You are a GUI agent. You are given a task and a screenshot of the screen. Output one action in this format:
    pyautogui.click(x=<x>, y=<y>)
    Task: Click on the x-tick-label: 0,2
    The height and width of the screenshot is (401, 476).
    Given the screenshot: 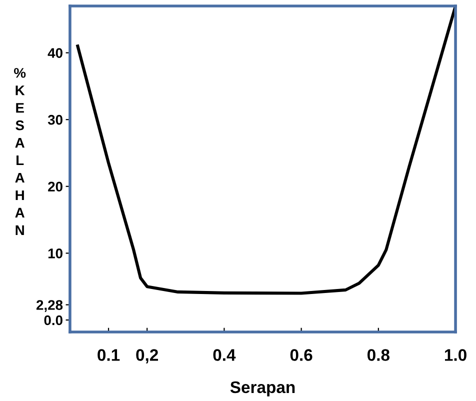 What is the action you would take?
    pyautogui.click(x=147, y=356)
    